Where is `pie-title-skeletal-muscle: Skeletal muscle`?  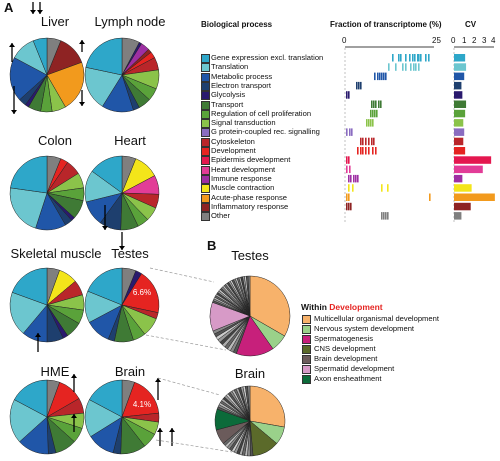 pie-title-skeletal-muscle: Skeletal muscle is located at coordinates (56, 253).